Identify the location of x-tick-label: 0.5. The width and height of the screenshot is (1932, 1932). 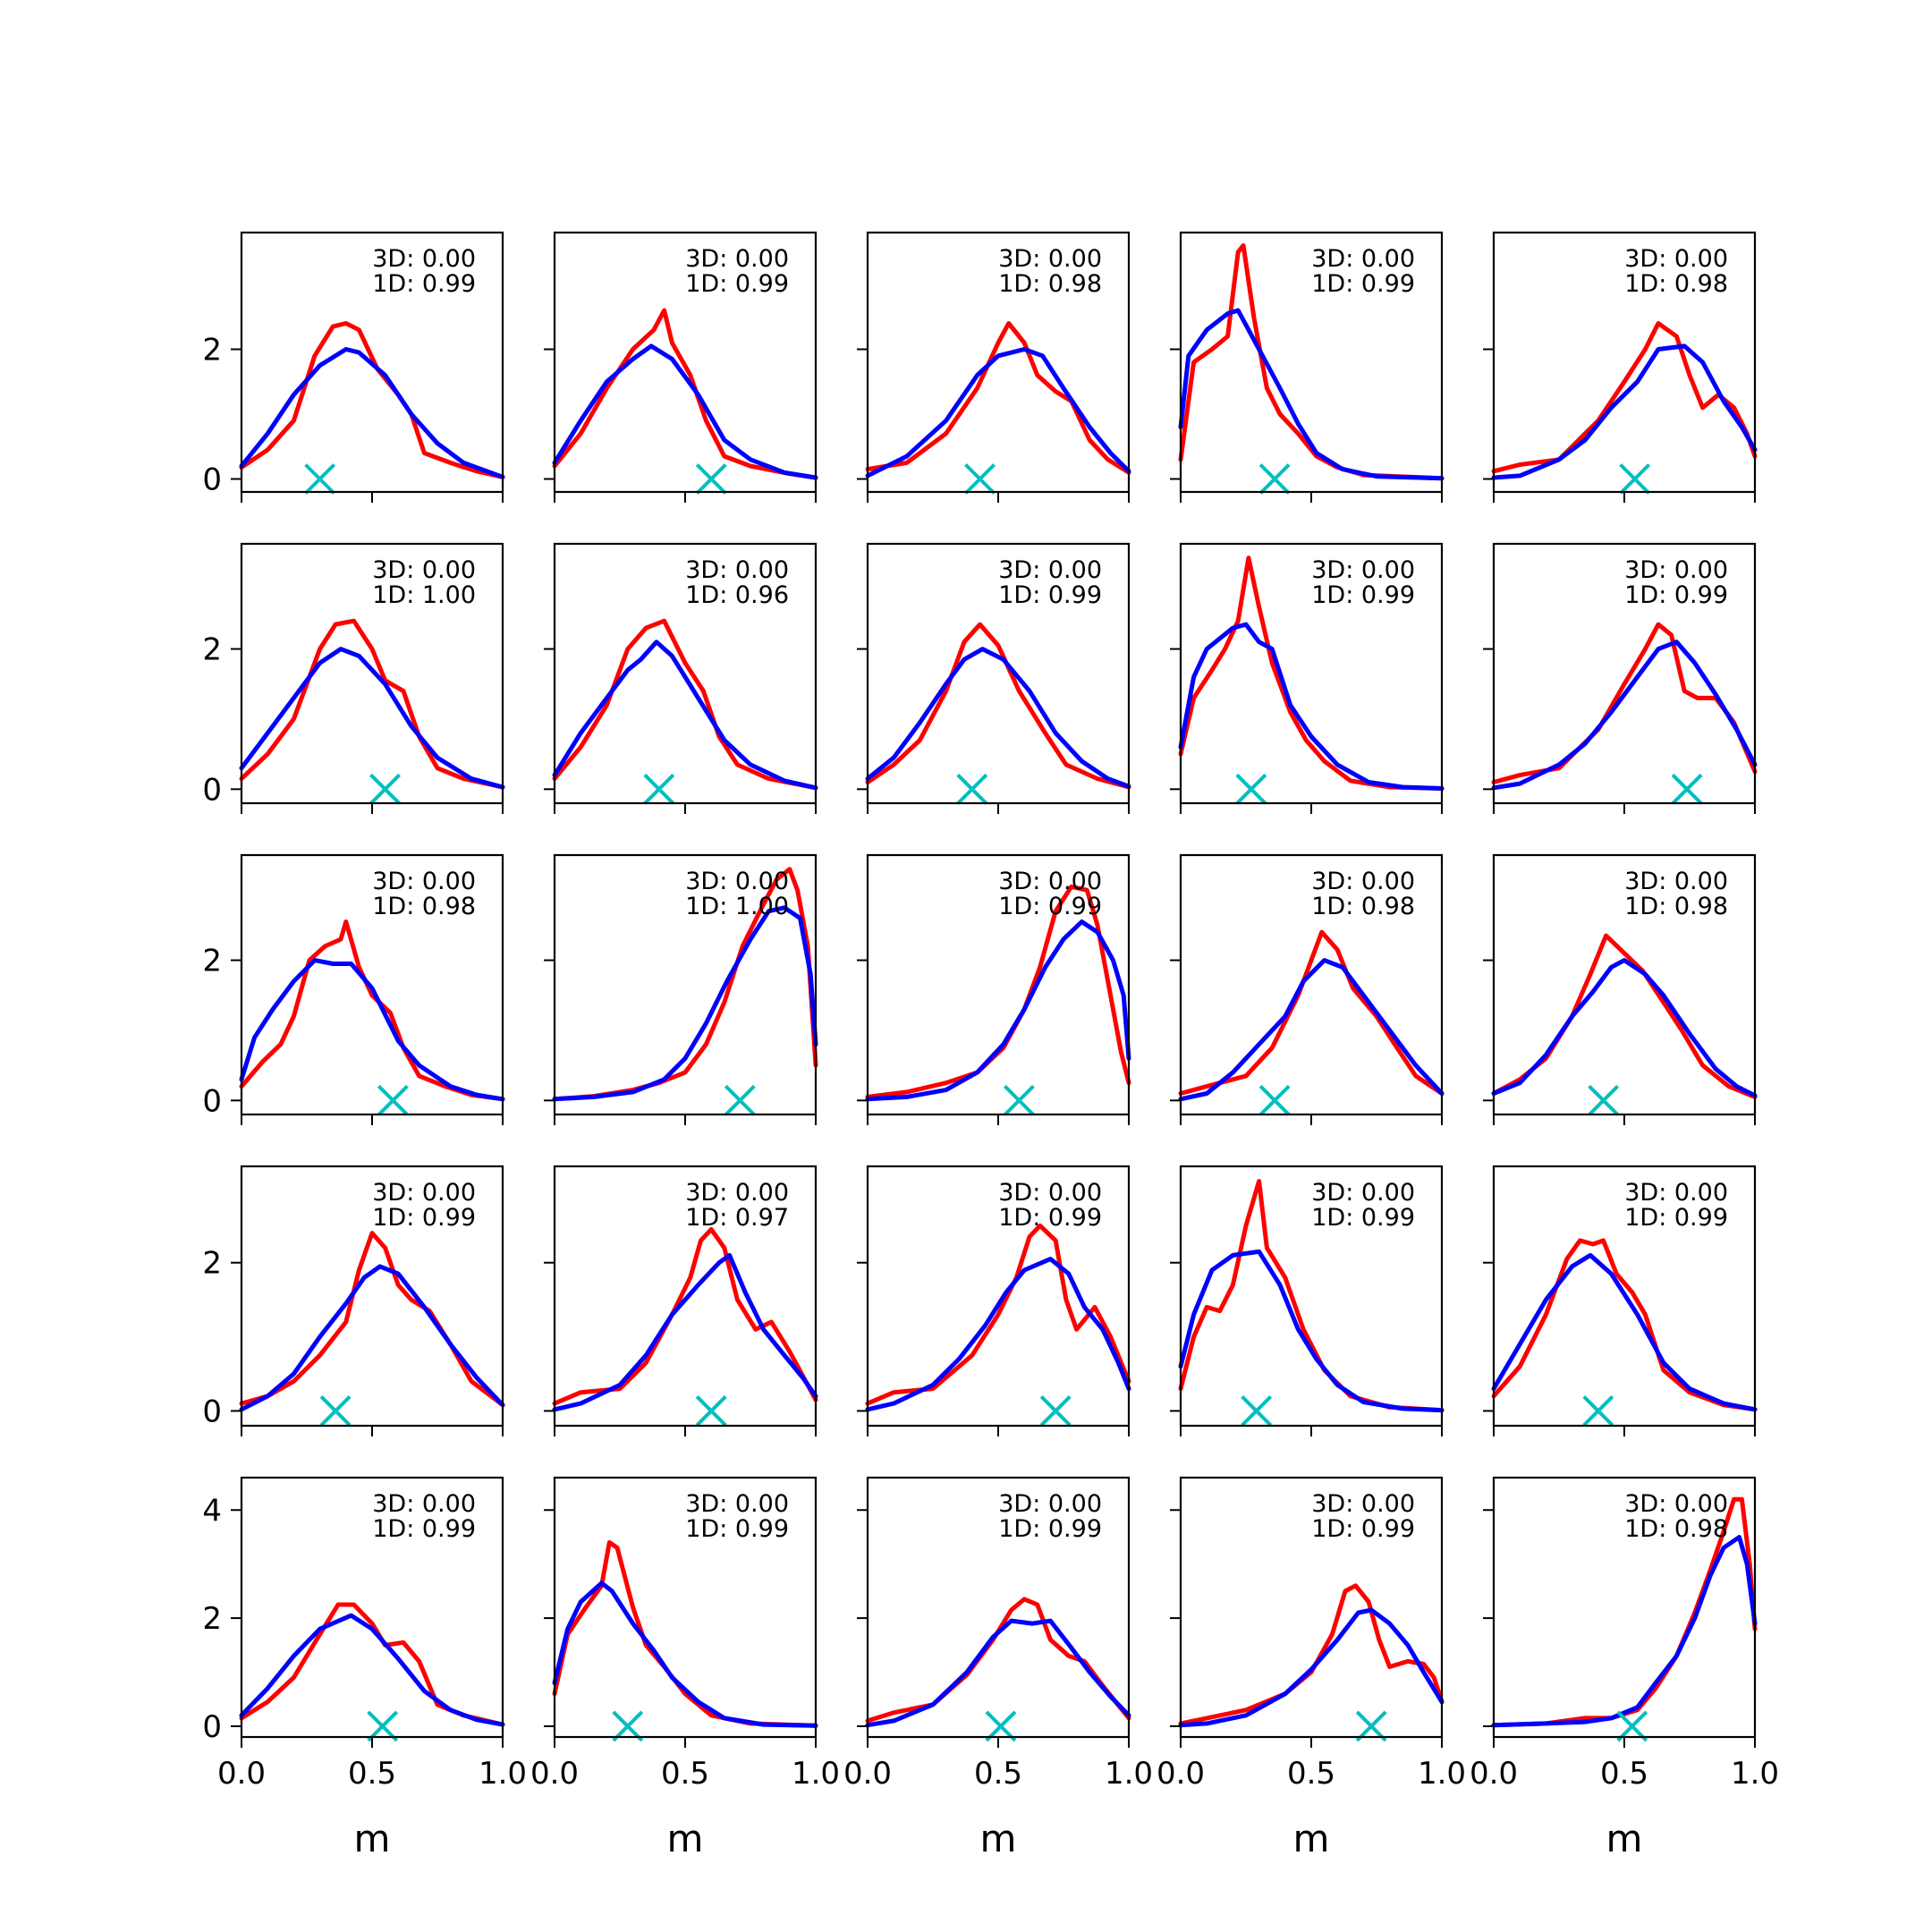
(372, 1774).